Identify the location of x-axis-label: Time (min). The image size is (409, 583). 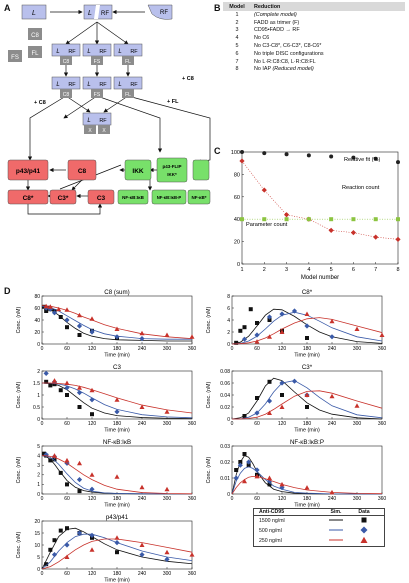
(307, 356).